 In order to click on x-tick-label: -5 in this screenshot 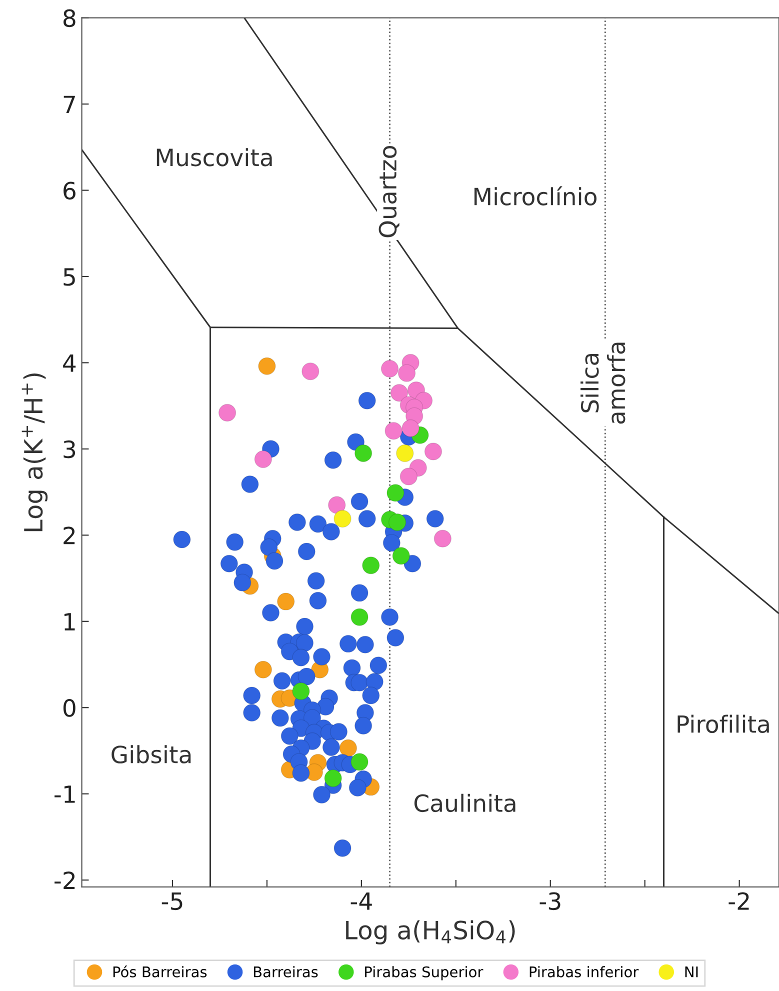, I will do `click(172, 901)`.